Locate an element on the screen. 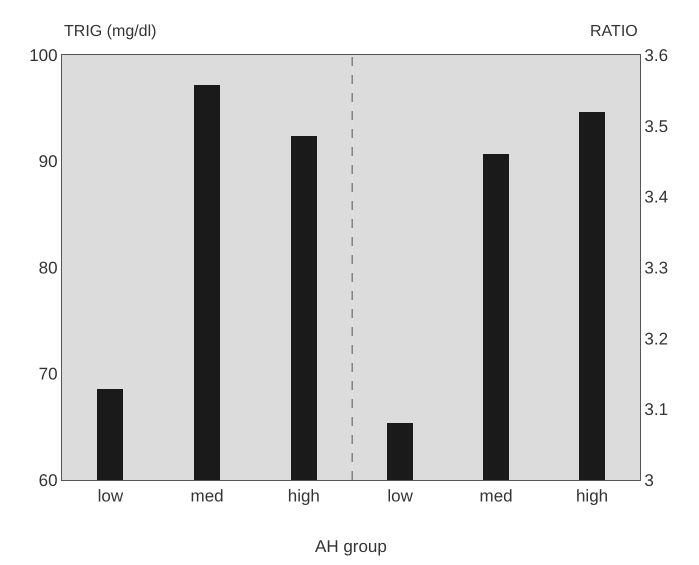 The image size is (699, 565). y-tick-label: 90 is located at coordinates (48, 162).